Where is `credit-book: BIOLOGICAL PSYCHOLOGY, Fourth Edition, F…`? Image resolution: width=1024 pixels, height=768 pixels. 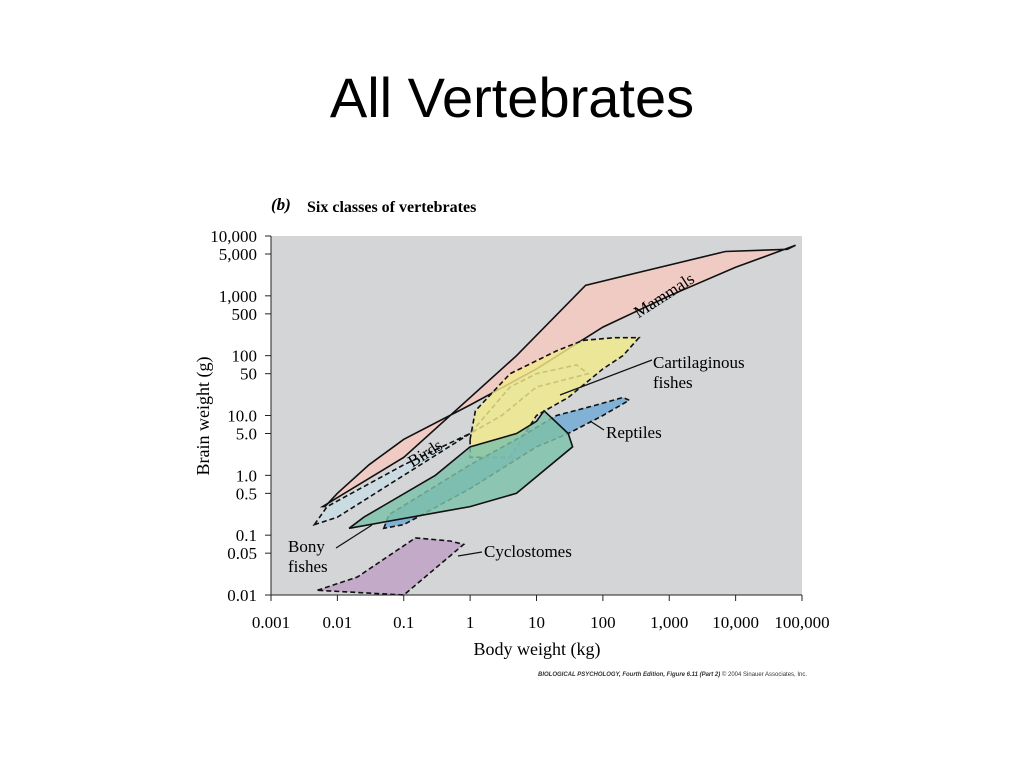 credit-book: BIOLOGICAL PSYCHOLOGY, Fourth Edition, F… is located at coordinates (629, 675).